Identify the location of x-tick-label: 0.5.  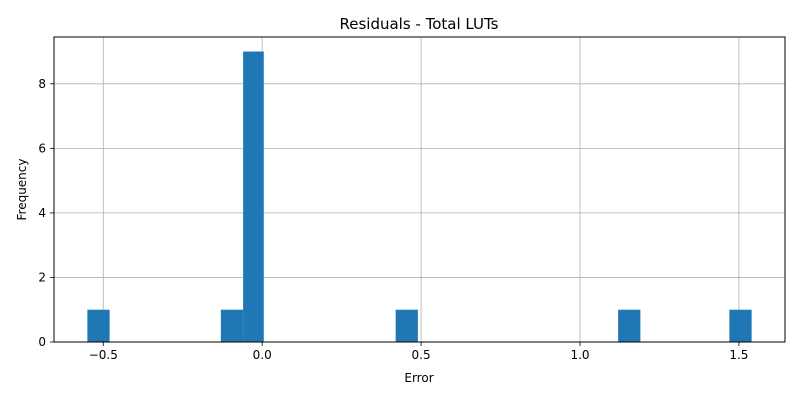
(421, 355).